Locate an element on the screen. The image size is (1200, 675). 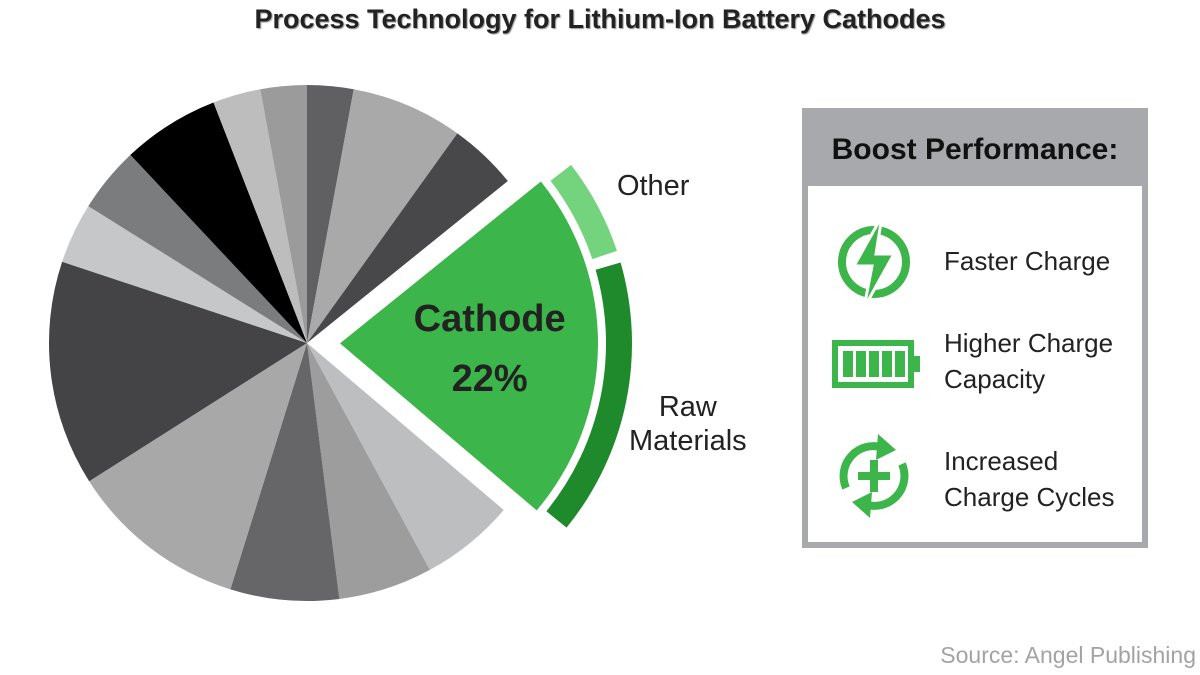
charge-icon is located at coordinates (874, 262).